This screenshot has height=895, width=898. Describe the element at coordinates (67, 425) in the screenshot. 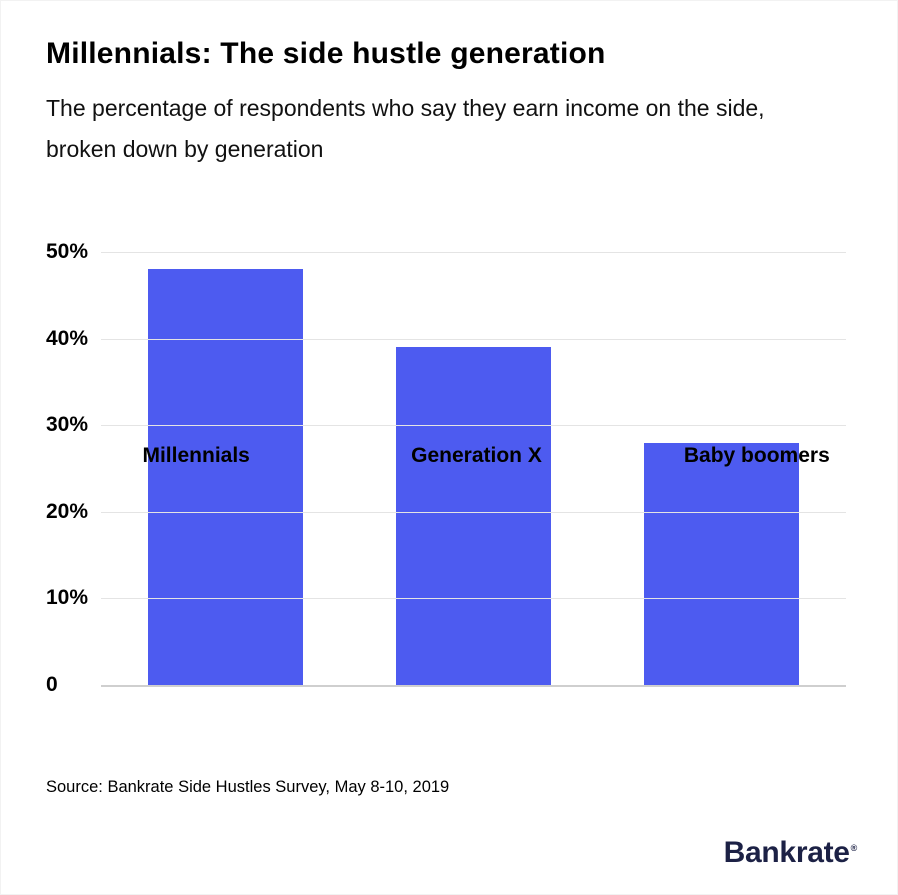

I see `y-tick-label: 30%` at that location.